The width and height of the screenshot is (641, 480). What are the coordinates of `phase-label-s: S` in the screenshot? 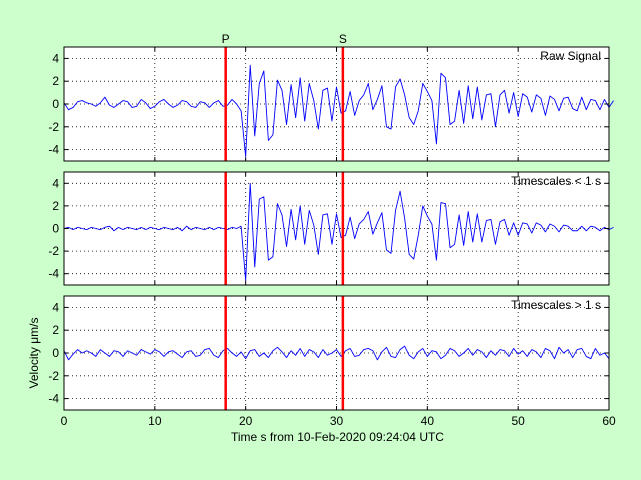 It's located at (343, 39).